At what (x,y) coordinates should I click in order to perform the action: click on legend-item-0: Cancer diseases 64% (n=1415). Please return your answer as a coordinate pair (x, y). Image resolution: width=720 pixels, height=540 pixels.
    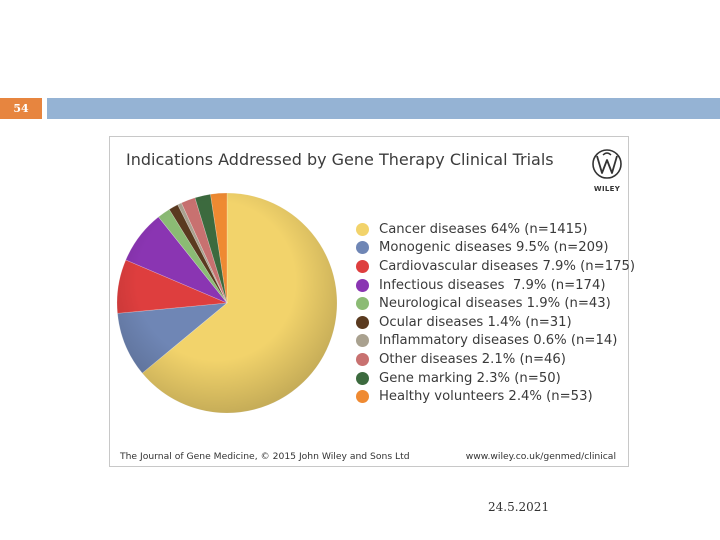
    Looking at the image, I should click on (495, 229).